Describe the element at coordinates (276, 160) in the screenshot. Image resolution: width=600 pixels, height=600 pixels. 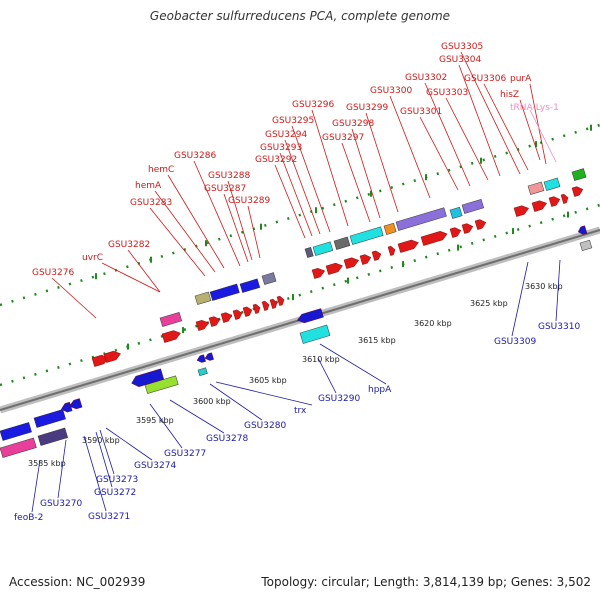
I see `gene-label-gsu3292: GSU3292` at that location.